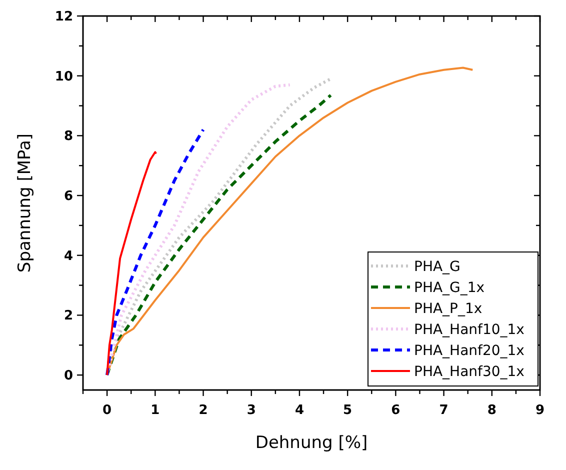 The height and width of the screenshot is (470, 566). Describe the element at coordinates (448, 309) in the screenshot. I see `legend-label: PHA_P_1x` at that location.